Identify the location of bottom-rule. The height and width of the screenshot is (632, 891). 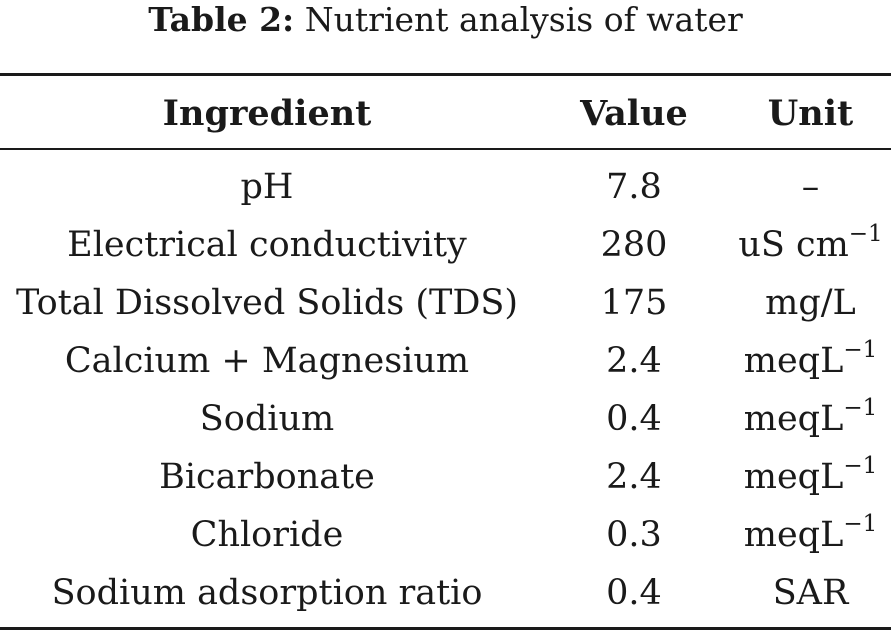
(445, 628).